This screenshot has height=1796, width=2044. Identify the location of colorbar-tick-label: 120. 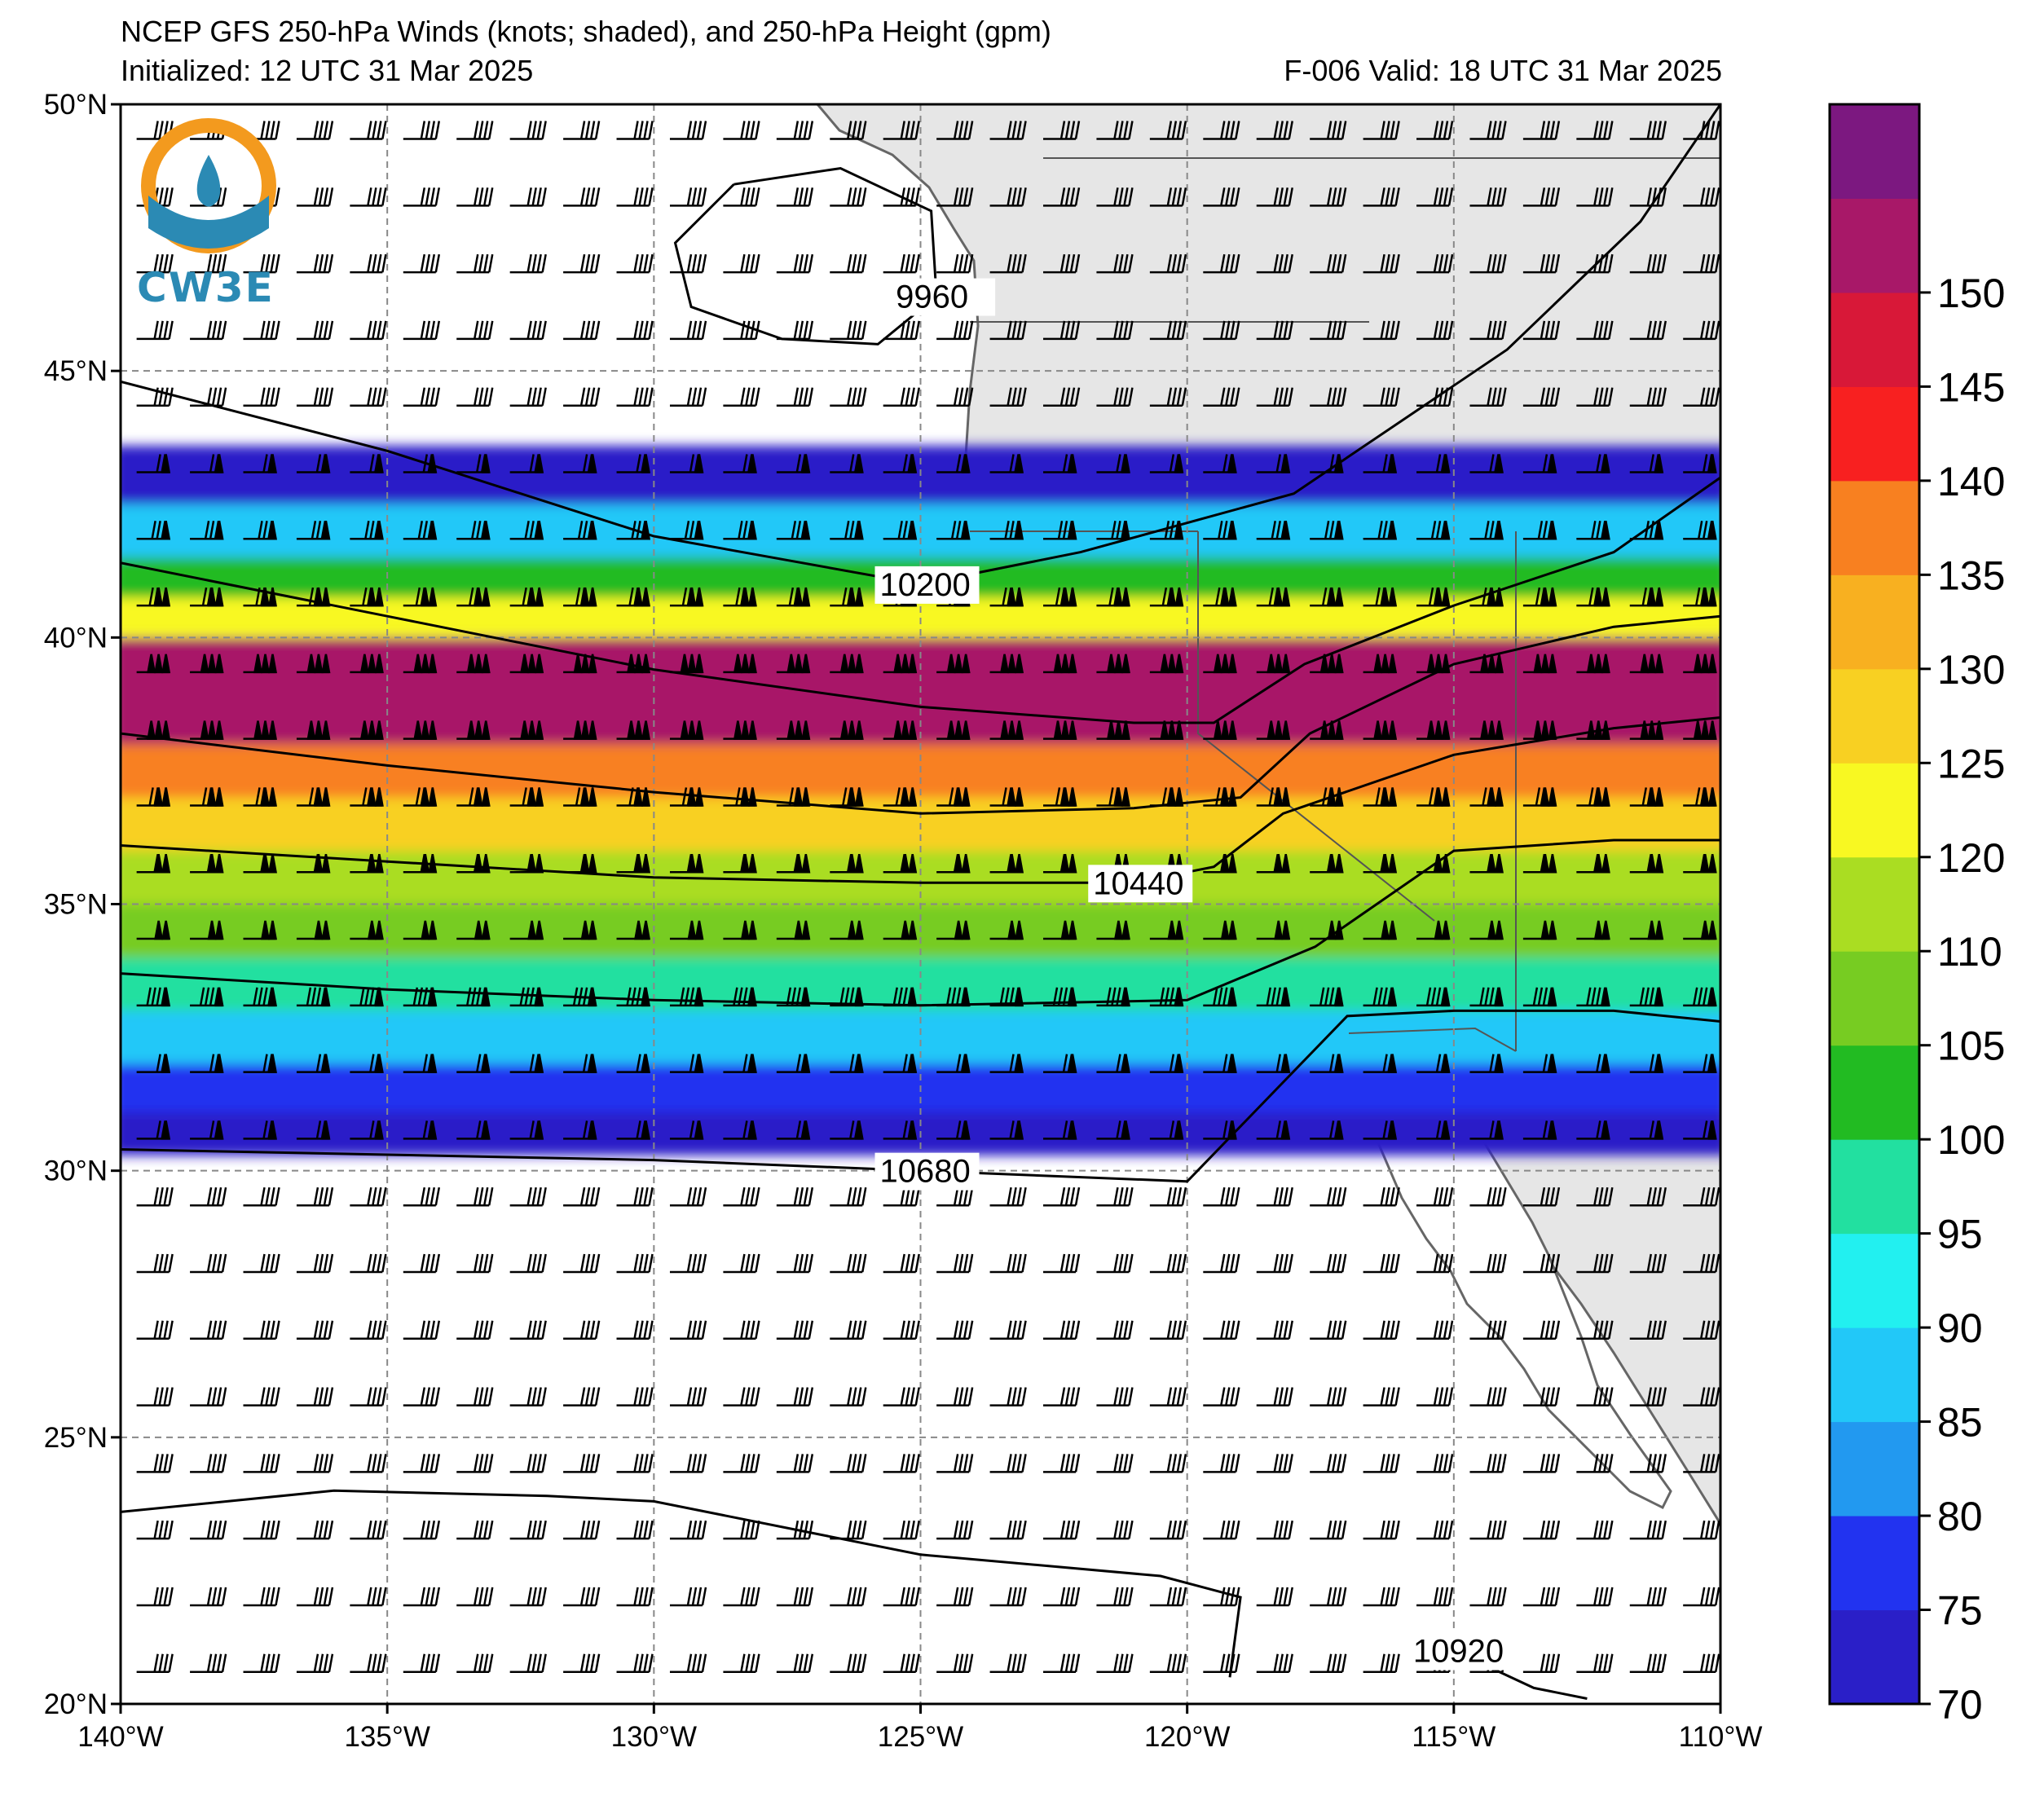
(1971, 858).